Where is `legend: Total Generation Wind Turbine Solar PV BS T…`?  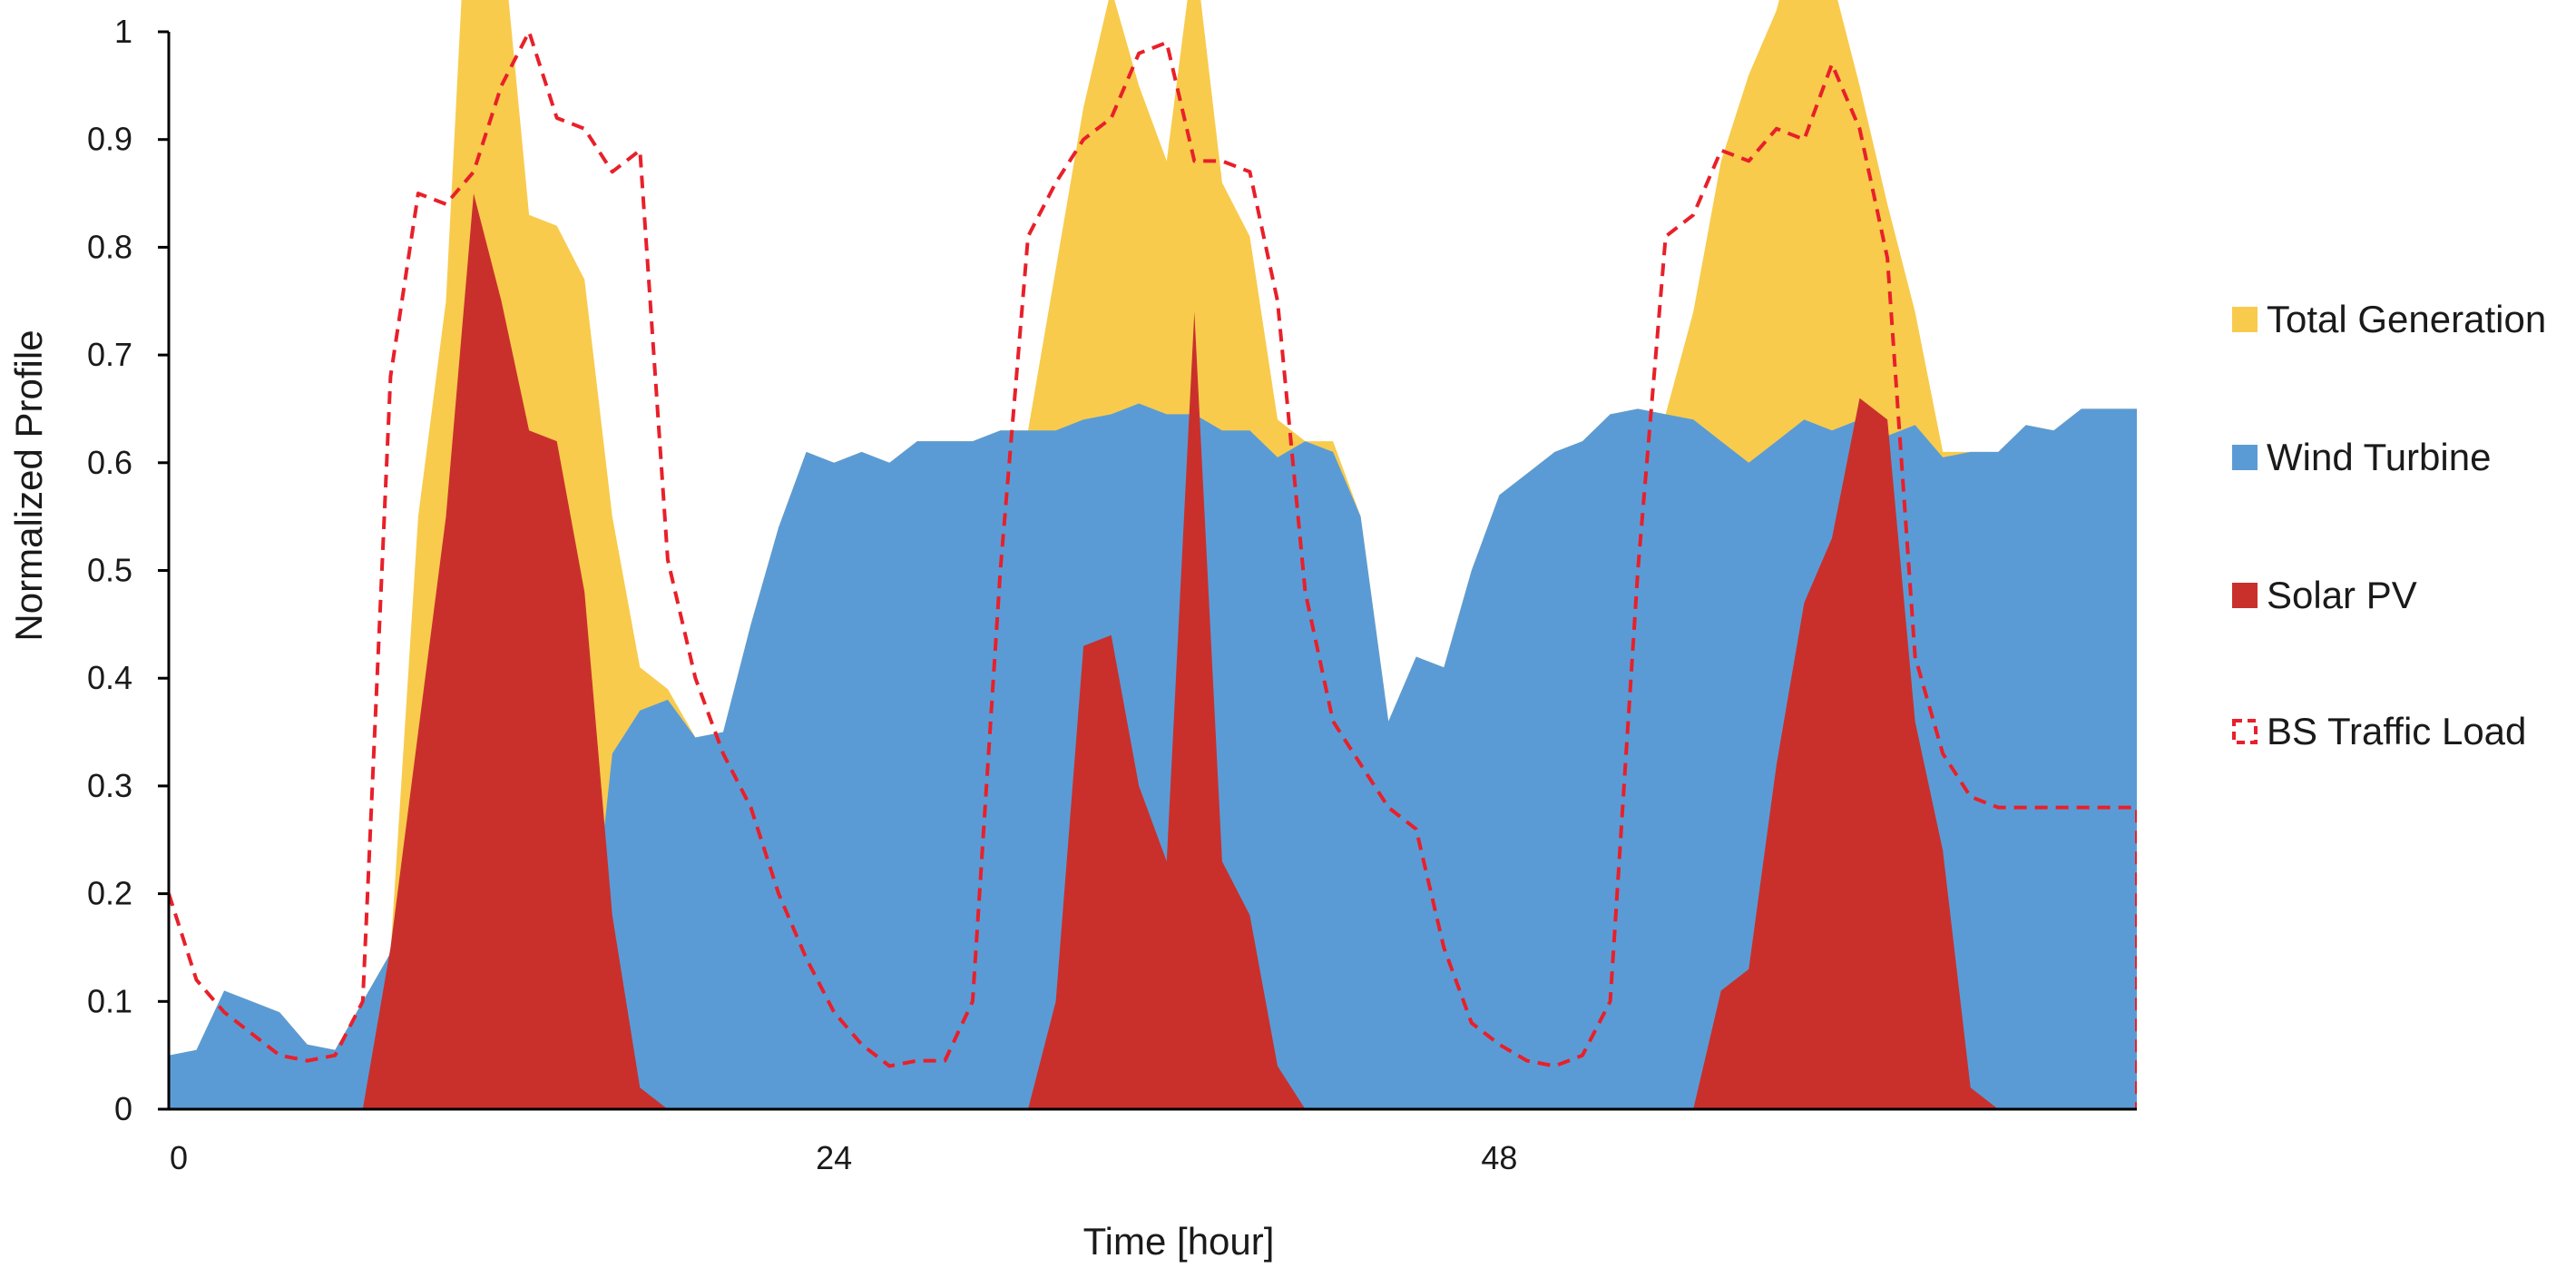 legend: Total Generation Wind Turbine Solar PV BS T… is located at coordinates (2389, 525).